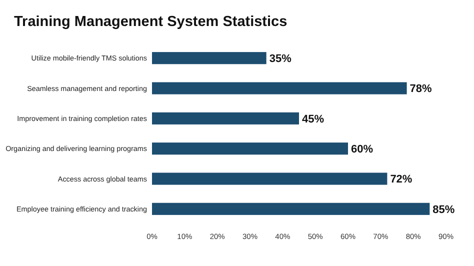 This screenshot has height=266, width=474. I want to click on data-label: 45%, so click(313, 119).